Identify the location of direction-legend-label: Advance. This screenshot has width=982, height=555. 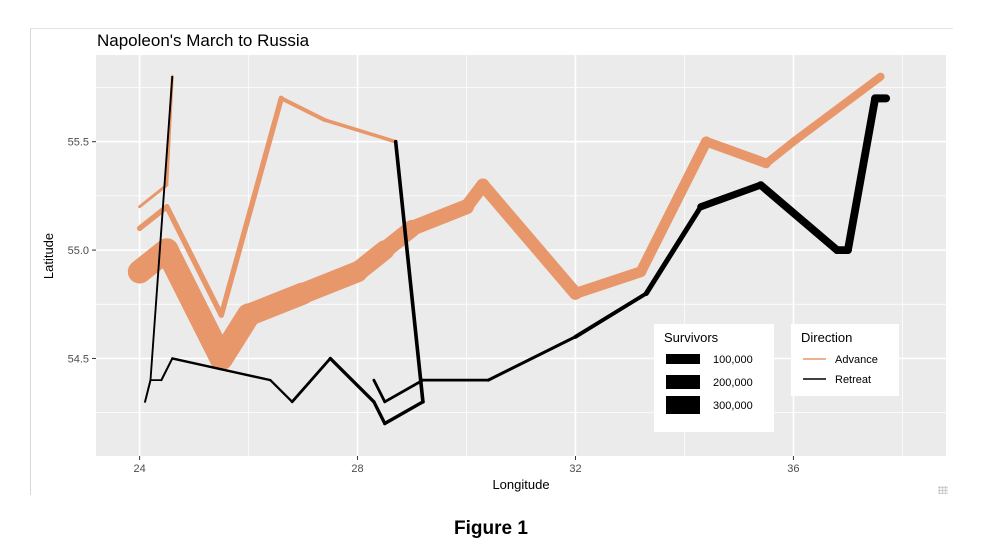
(856, 360).